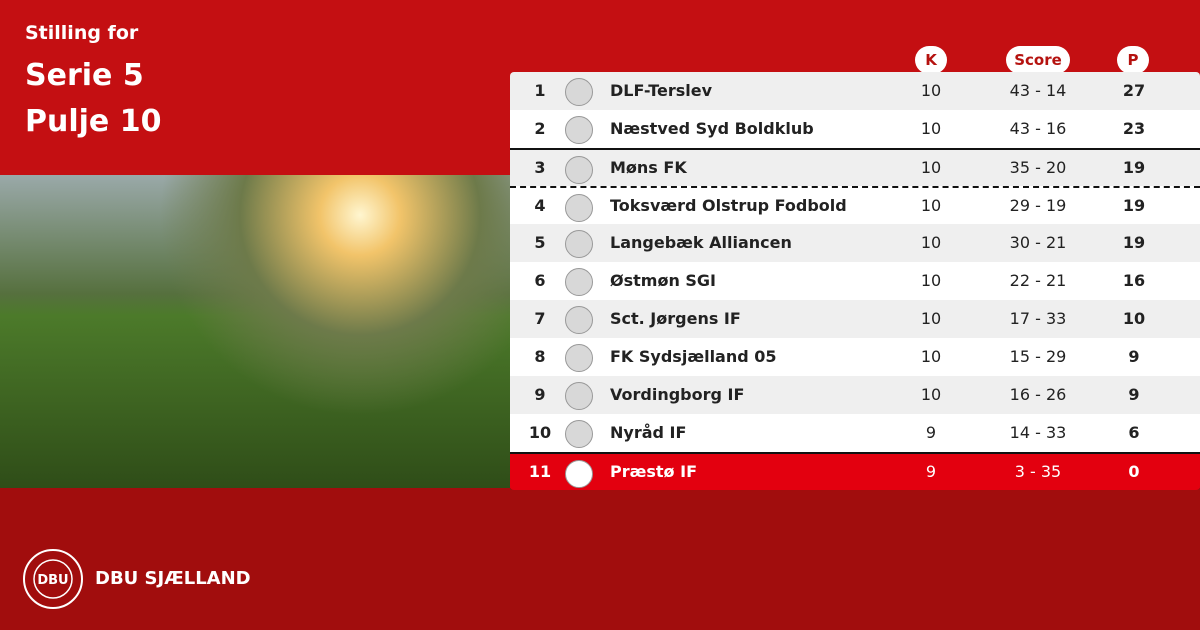 This screenshot has width=1200, height=630. I want to click on score: 14 - 33, so click(1038, 432).